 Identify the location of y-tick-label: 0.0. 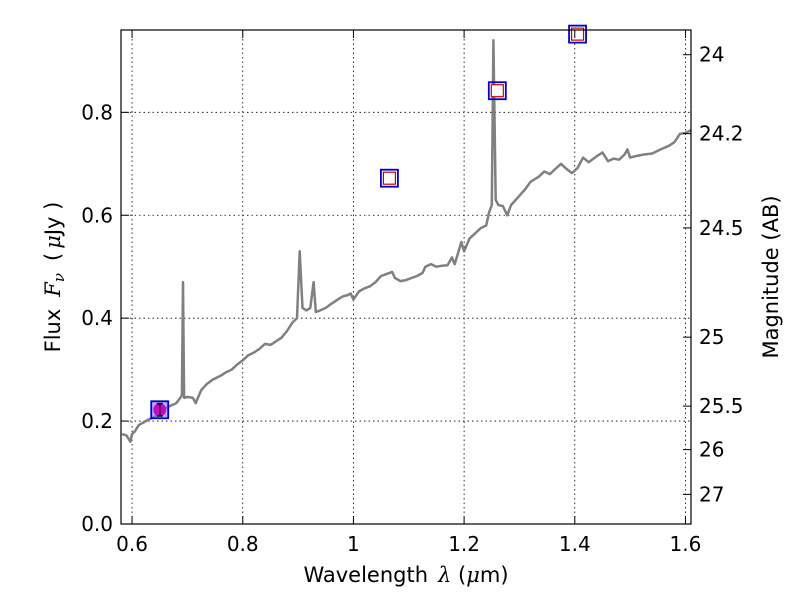
(97, 524).